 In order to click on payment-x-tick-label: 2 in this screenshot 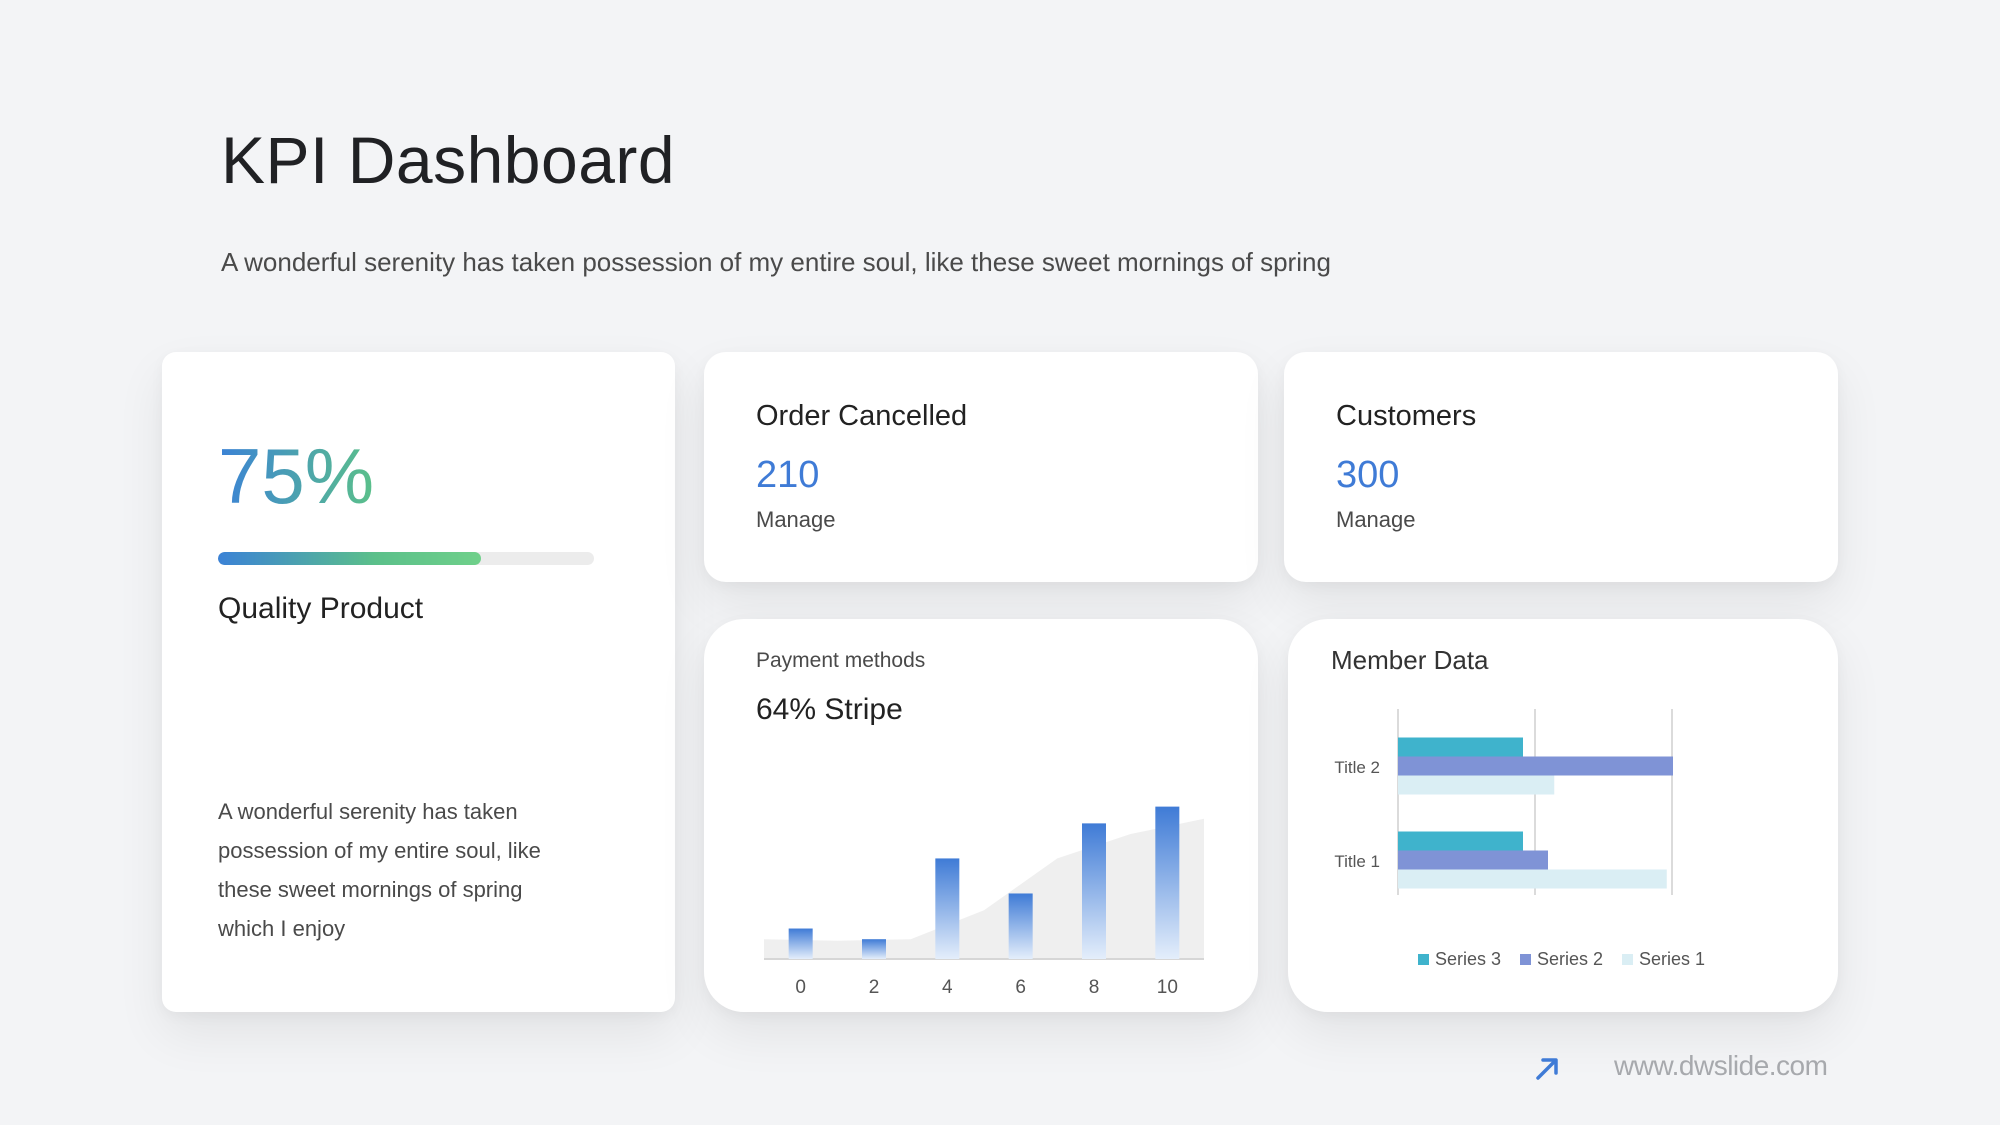, I will do `click(874, 987)`.